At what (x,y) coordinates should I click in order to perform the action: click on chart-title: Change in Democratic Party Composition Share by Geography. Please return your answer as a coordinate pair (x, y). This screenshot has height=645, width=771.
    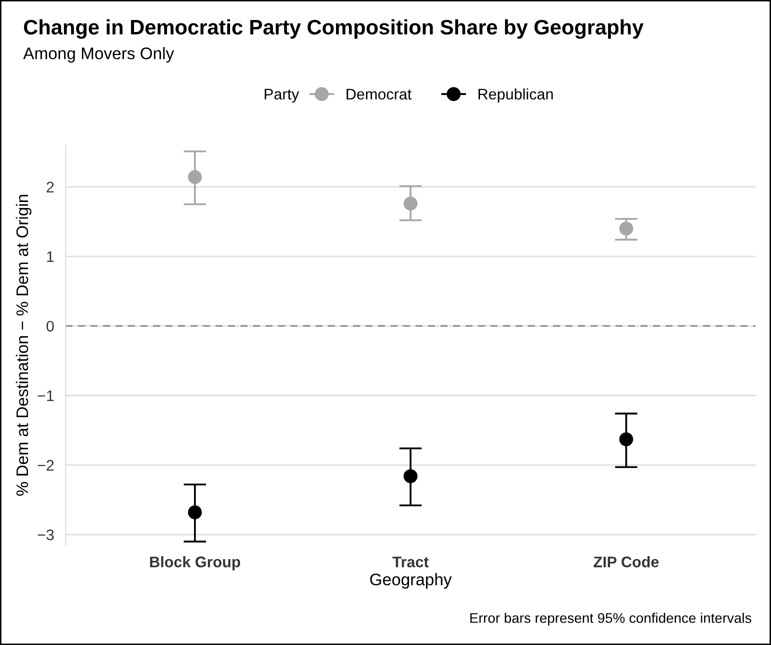
    Looking at the image, I should click on (334, 29).